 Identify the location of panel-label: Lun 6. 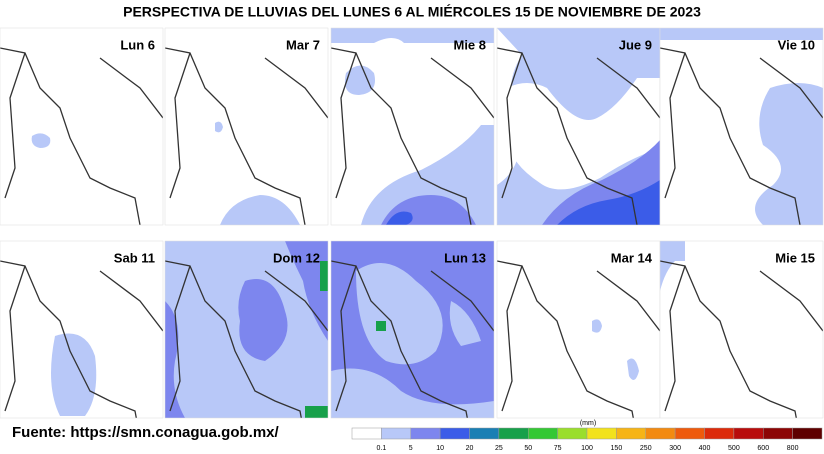
(137, 44).